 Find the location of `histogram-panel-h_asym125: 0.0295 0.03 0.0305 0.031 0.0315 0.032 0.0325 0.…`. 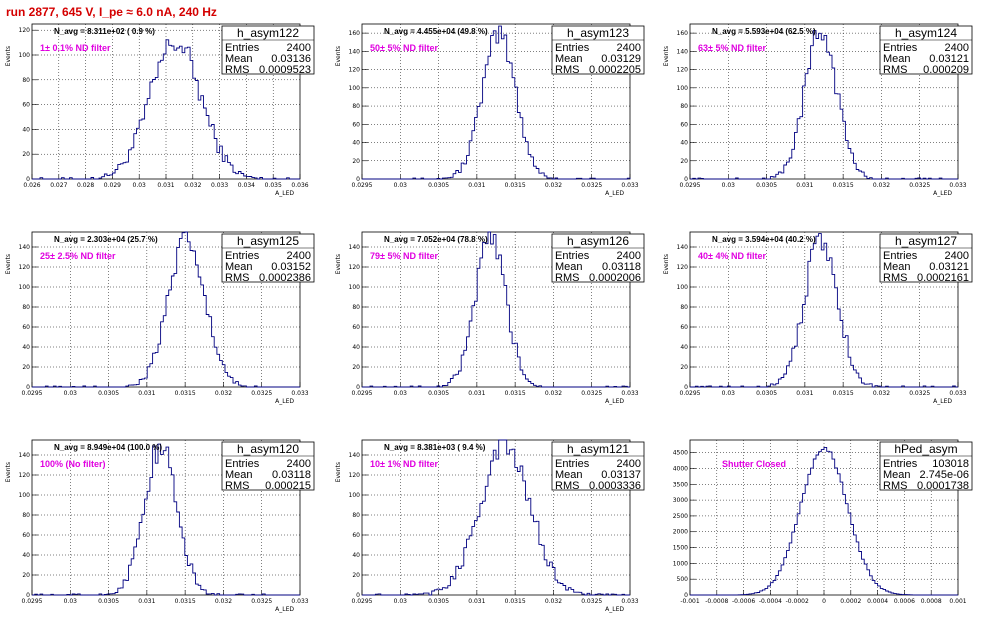

histogram-panel-h_asym125: 0.0295 0.03 0.0305 0.031 0.0315 0.032 0.0325 0.… is located at coordinates (160, 318).